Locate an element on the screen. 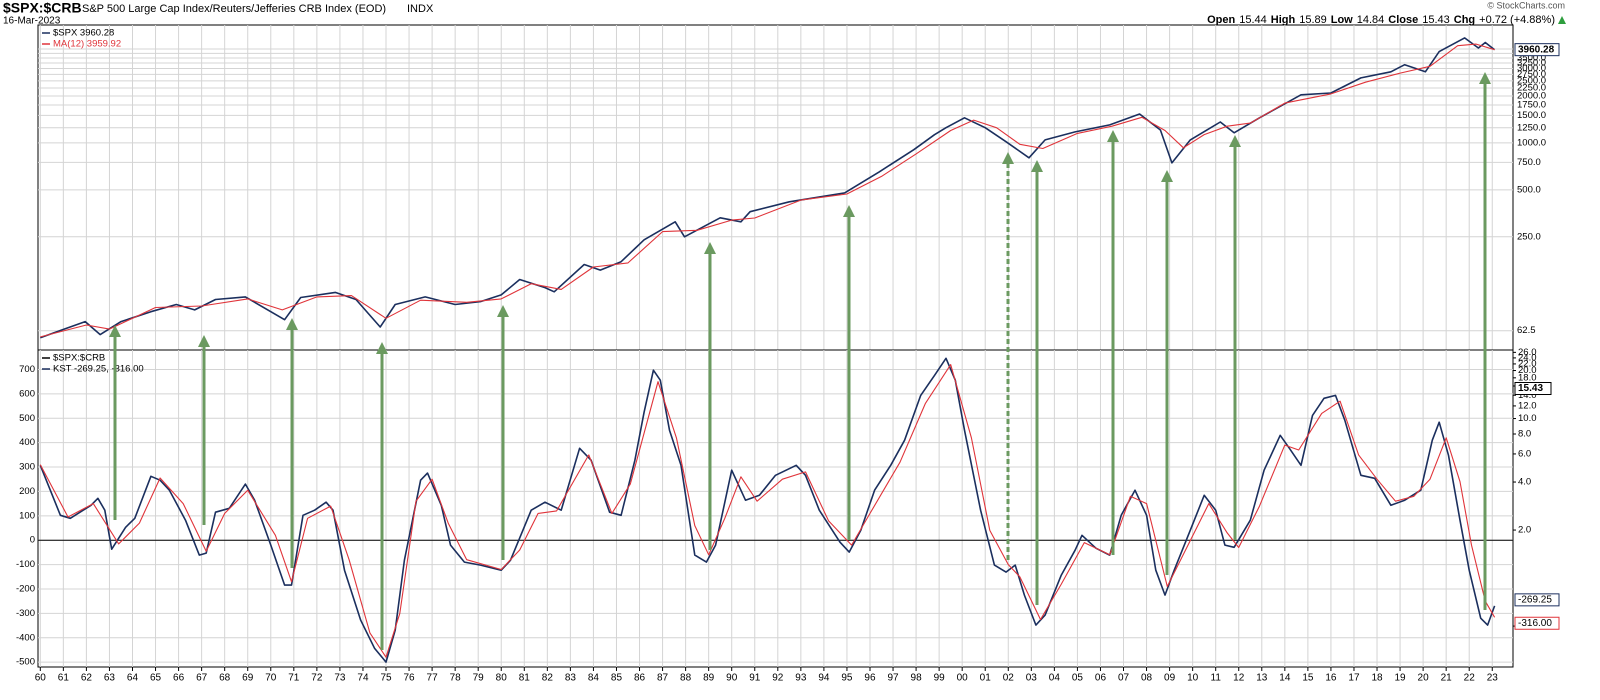 This screenshot has width=1600, height=700. x-tick-label: 91 is located at coordinates (755, 678).